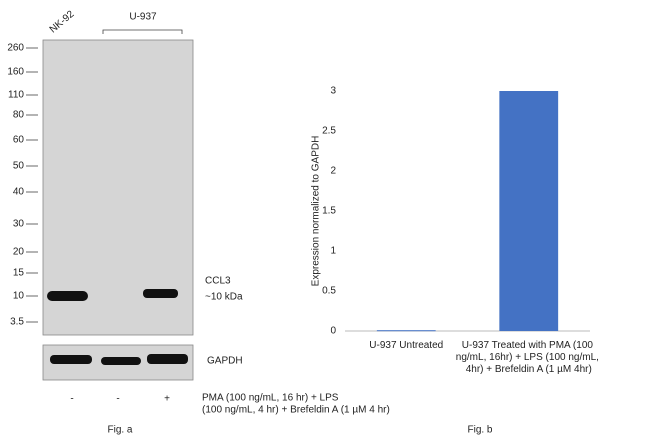 This screenshot has width=650, height=440. Describe the element at coordinates (333, 171) in the screenshot. I see `y-tick-label: 2` at that location.